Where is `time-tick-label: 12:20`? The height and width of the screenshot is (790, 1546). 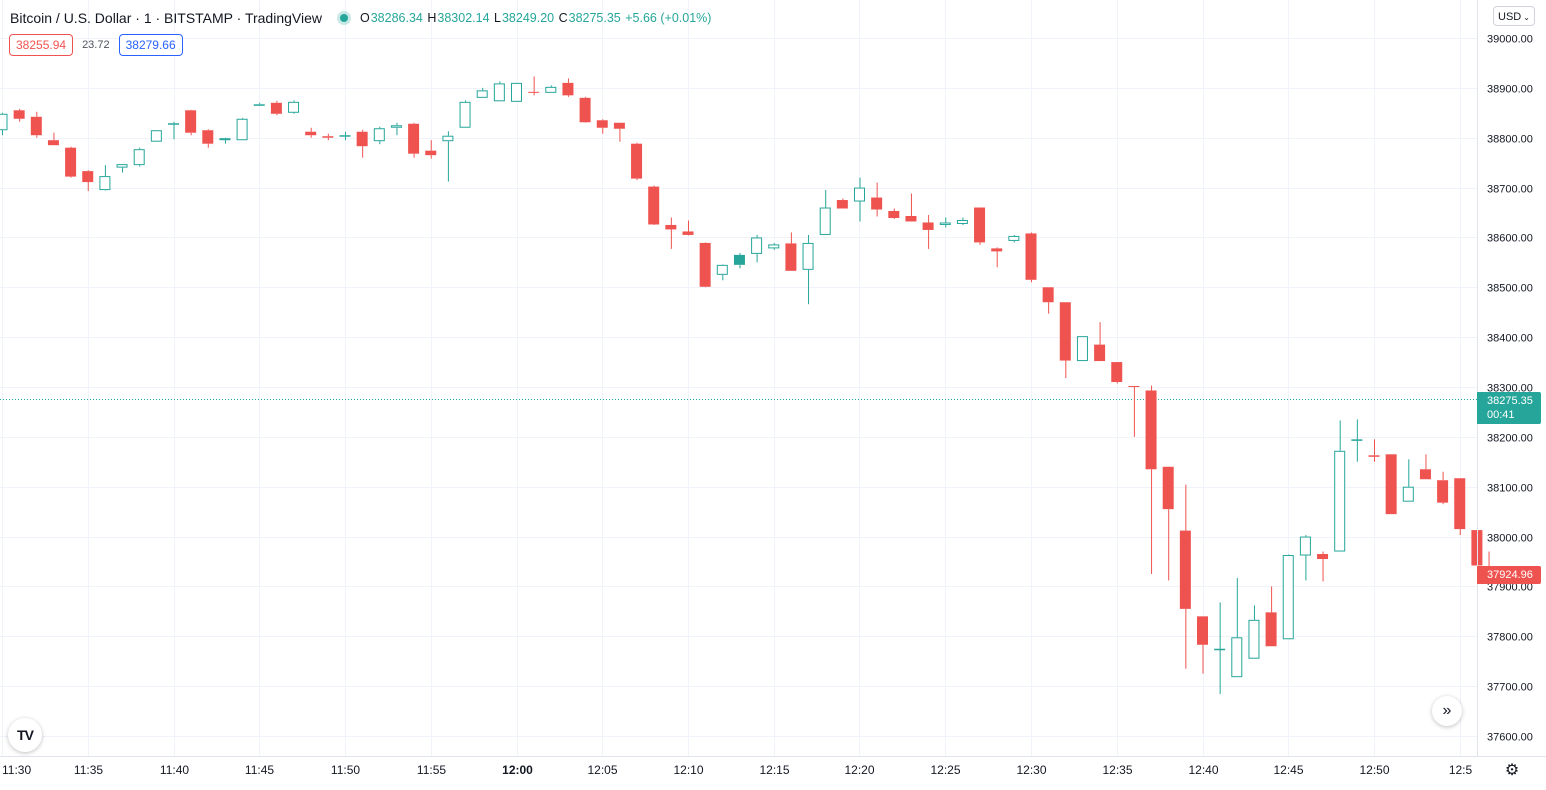 time-tick-label: 12:20 is located at coordinates (859, 770).